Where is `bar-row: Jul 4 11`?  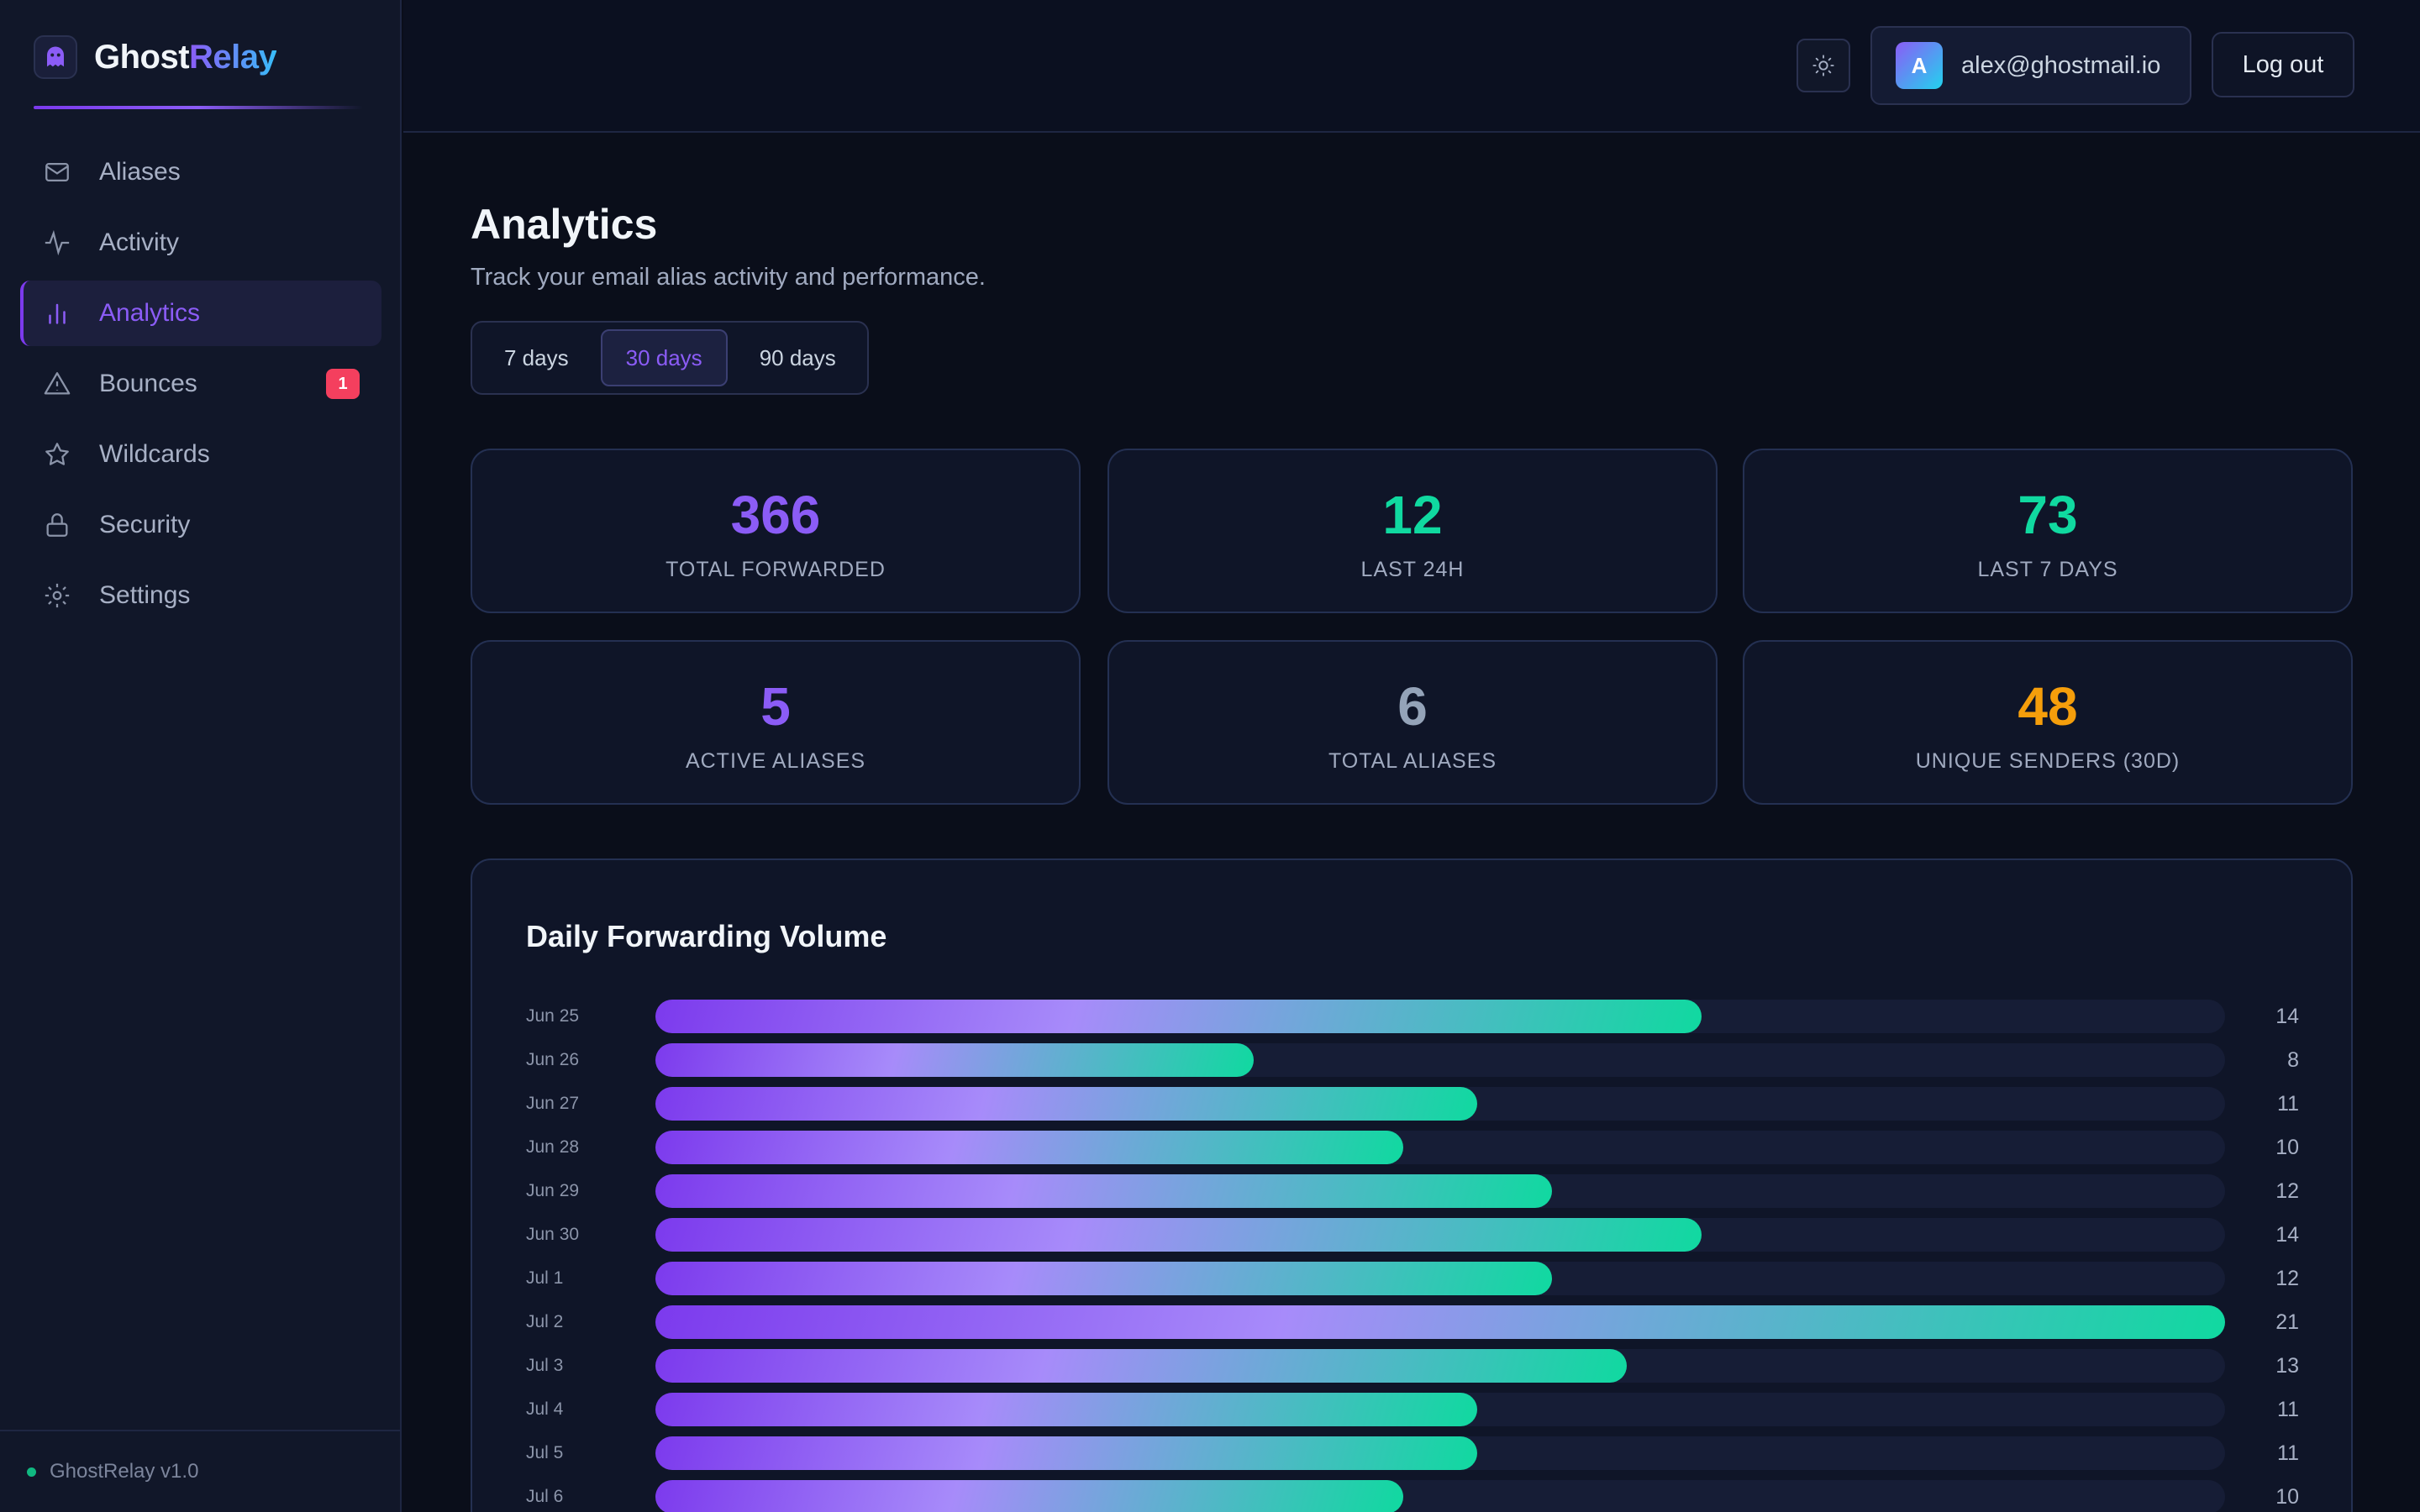
bar-row: Jul 4 11 is located at coordinates (1412, 1409).